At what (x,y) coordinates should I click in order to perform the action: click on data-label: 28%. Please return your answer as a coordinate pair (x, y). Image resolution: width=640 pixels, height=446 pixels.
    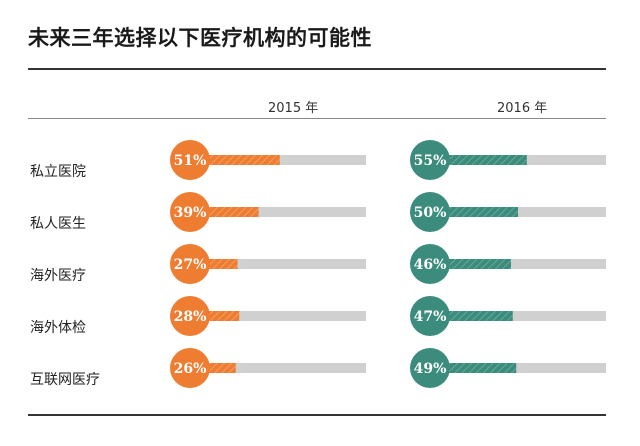
    Looking at the image, I should click on (190, 317).